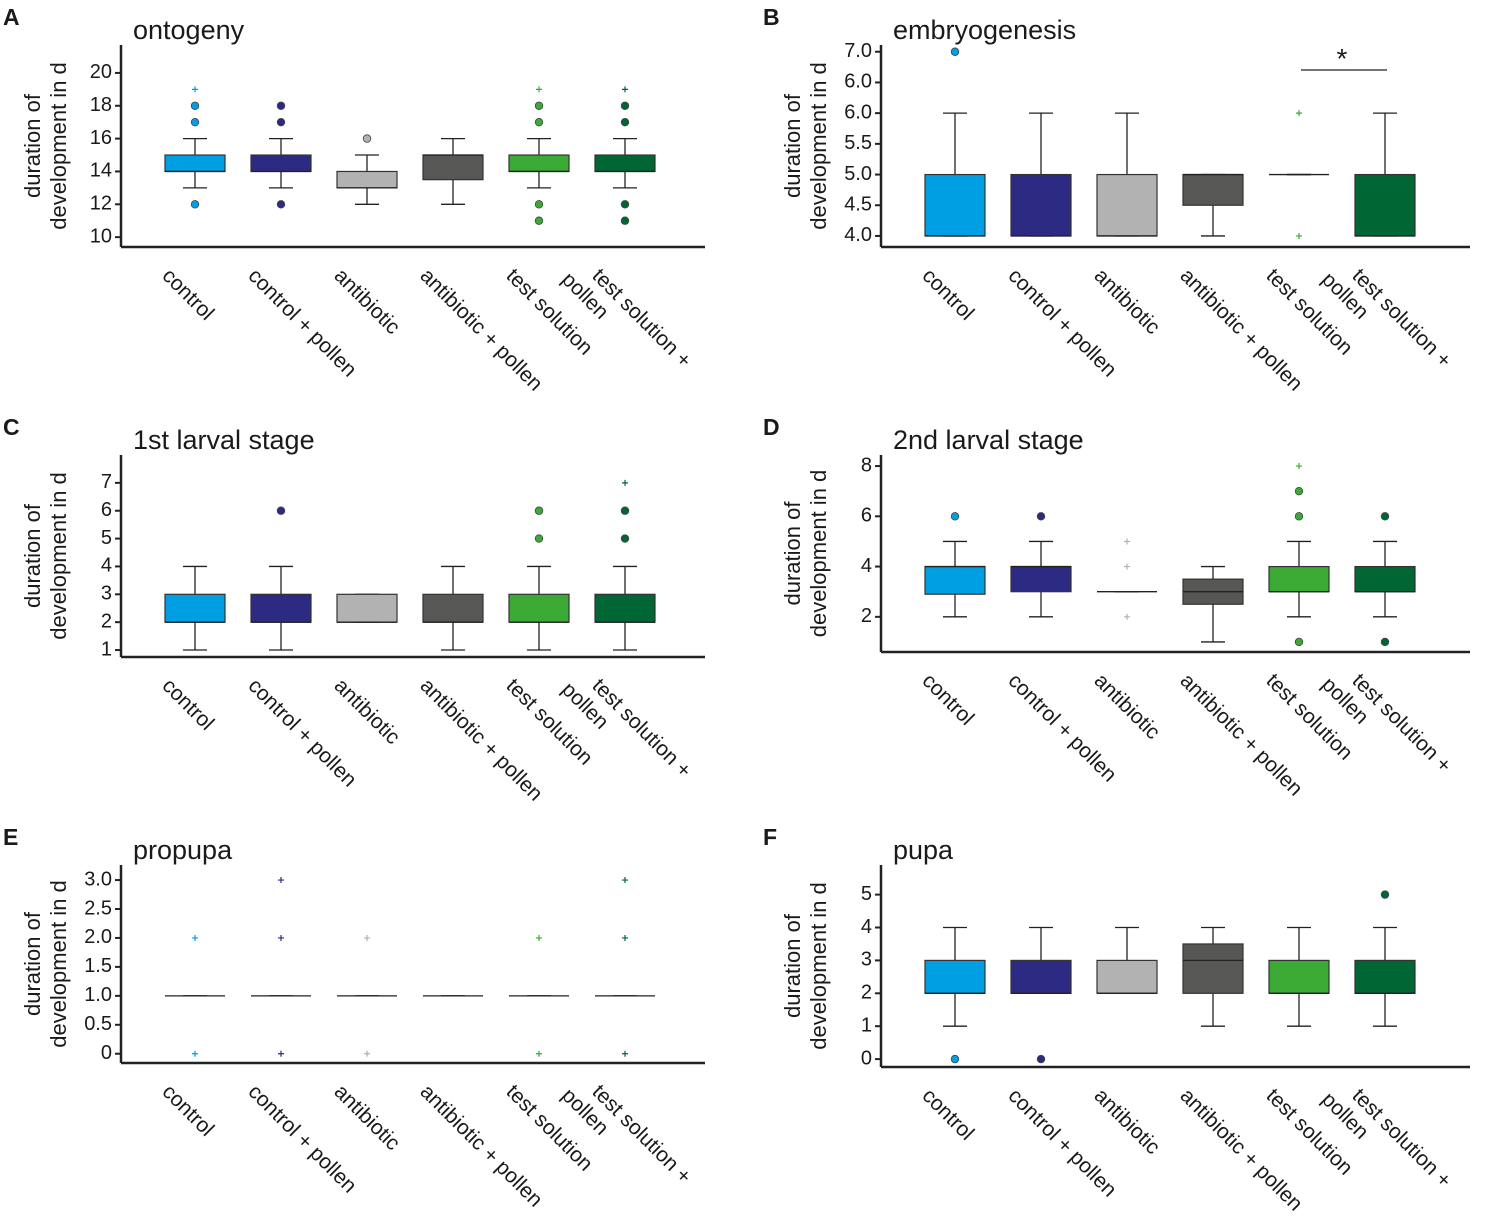 Image resolution: width=1493 pixels, height=1230 pixels. I want to click on panel-title: propupa, so click(183, 850).